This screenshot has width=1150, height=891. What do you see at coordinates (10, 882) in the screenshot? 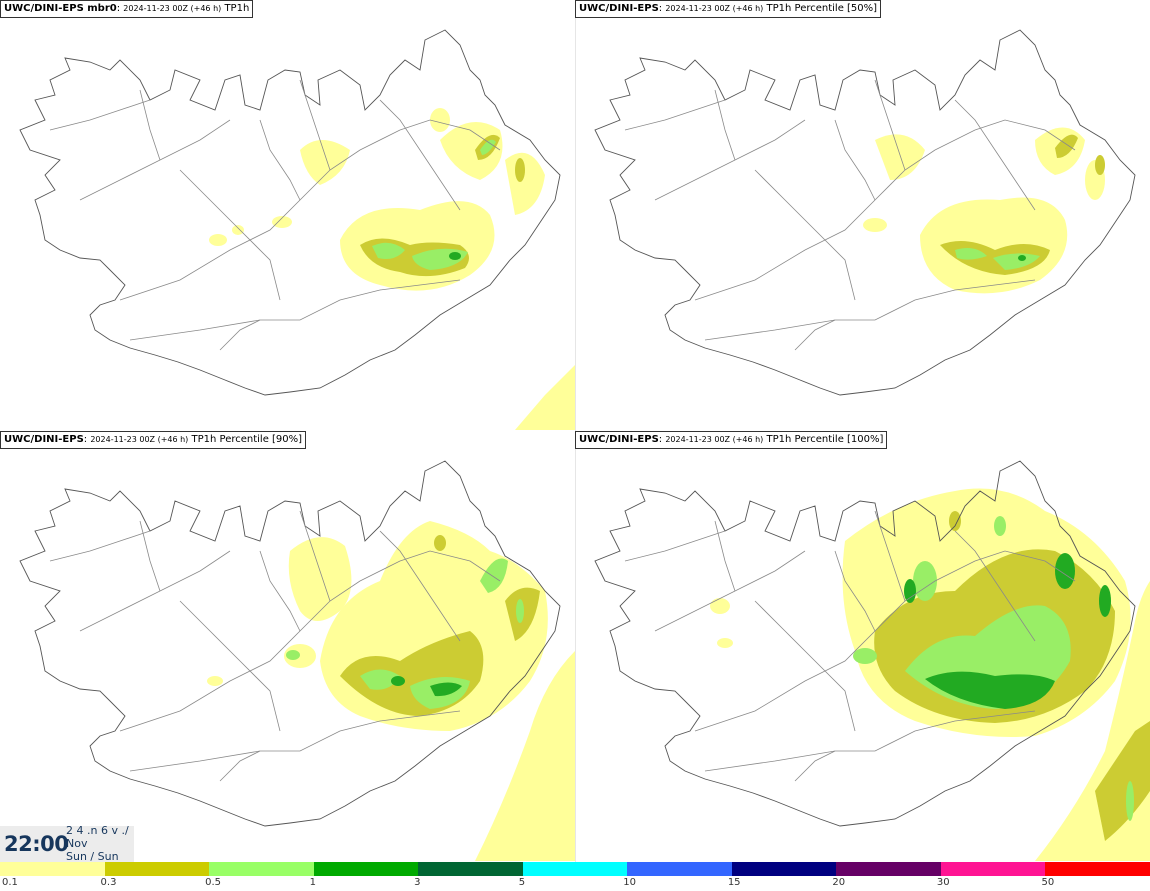
I see `colorbar-label: 0.1` at bounding box center [10, 882].